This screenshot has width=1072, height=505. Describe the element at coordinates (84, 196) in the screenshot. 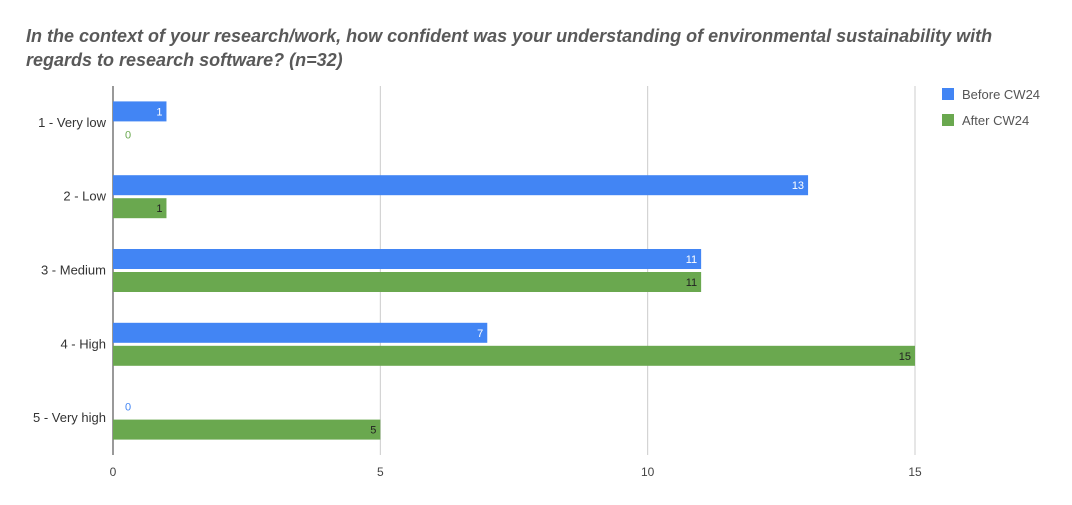

I see `category-label: 2 - Low` at that location.